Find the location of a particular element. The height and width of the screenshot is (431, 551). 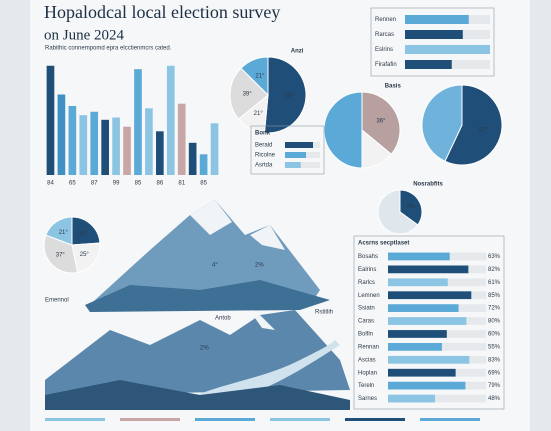

value-label: 60% is located at coordinates (494, 335).